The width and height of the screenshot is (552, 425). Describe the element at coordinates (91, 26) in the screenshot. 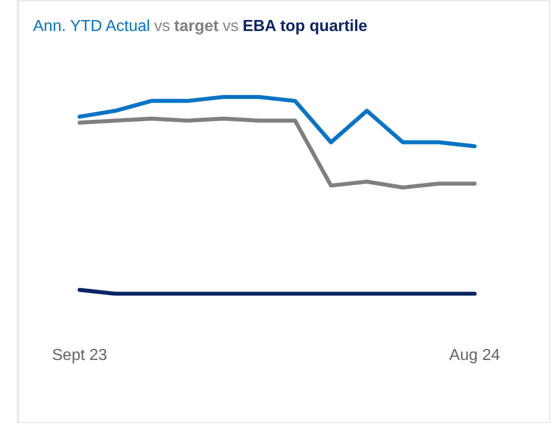

I see `text: Ann. YTD Actual` at that location.